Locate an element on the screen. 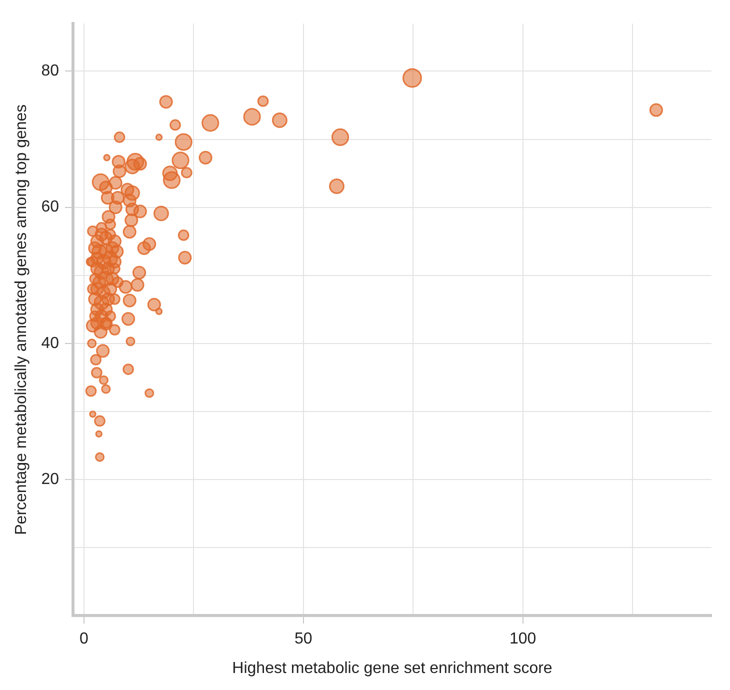  y-tick-label: 80 is located at coordinates (50, 71).